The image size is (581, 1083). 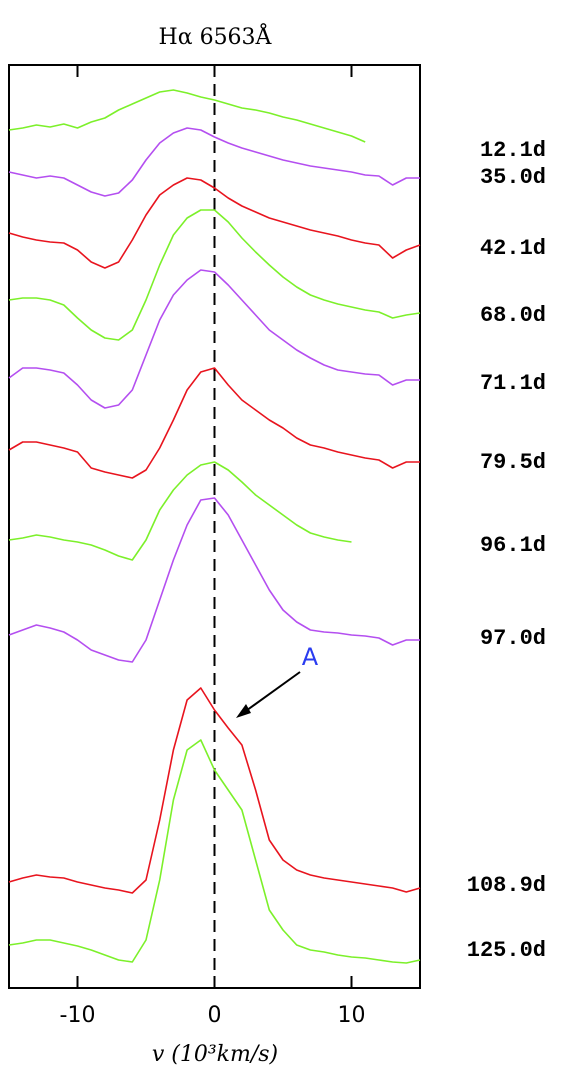 What do you see at coordinates (215, 1015) in the screenshot?
I see `x-tick-label: 0` at bounding box center [215, 1015].